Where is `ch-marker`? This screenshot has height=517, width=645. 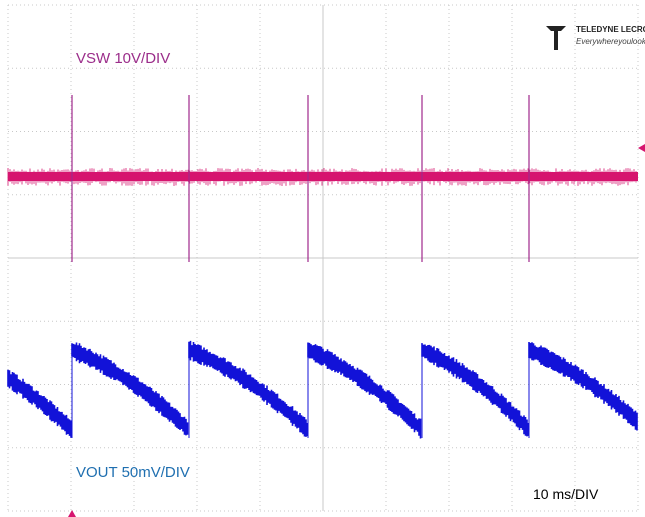 ch-marker is located at coordinates (641, 148).